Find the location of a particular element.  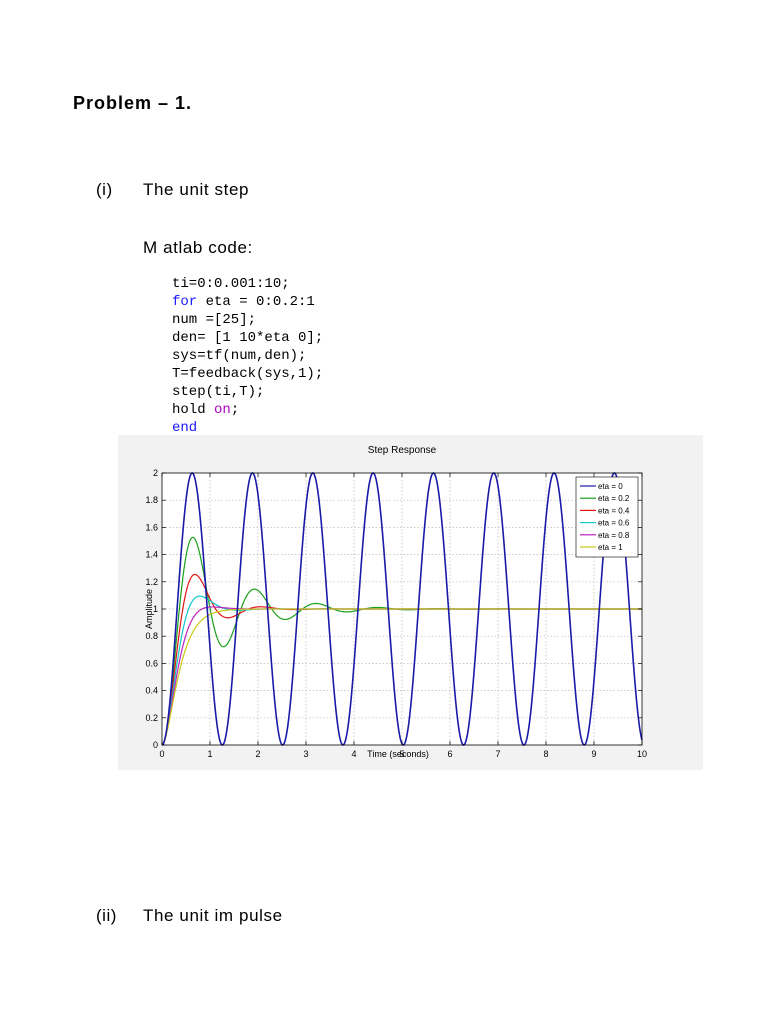

y-tick-label: 1.8 is located at coordinates (151, 500).